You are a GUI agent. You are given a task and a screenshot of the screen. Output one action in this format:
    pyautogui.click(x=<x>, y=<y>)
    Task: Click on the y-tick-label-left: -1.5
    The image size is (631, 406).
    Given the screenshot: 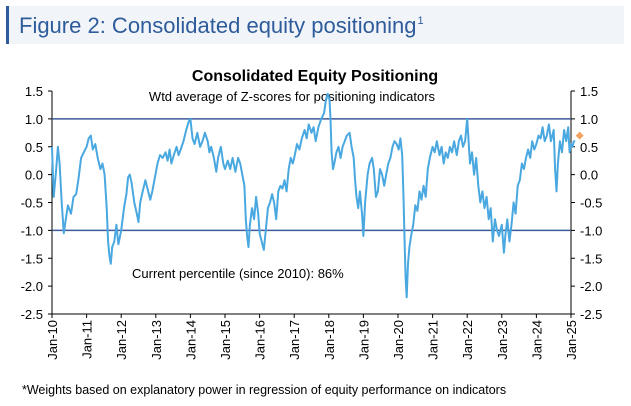 What is the action you would take?
    pyautogui.click(x=32, y=258)
    